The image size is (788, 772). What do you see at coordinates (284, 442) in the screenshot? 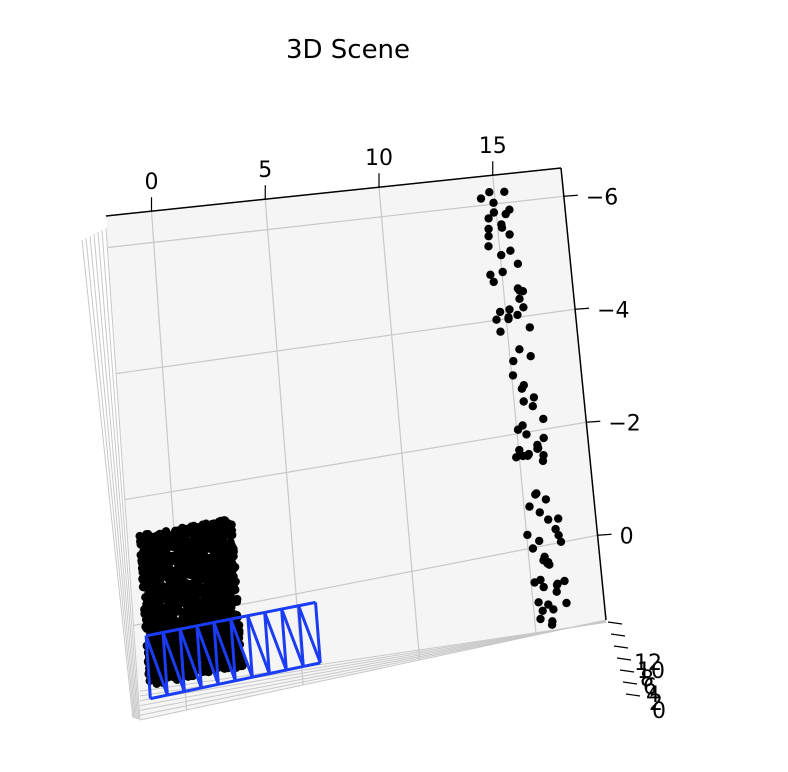
I see `grid-line-x` at bounding box center [284, 442].